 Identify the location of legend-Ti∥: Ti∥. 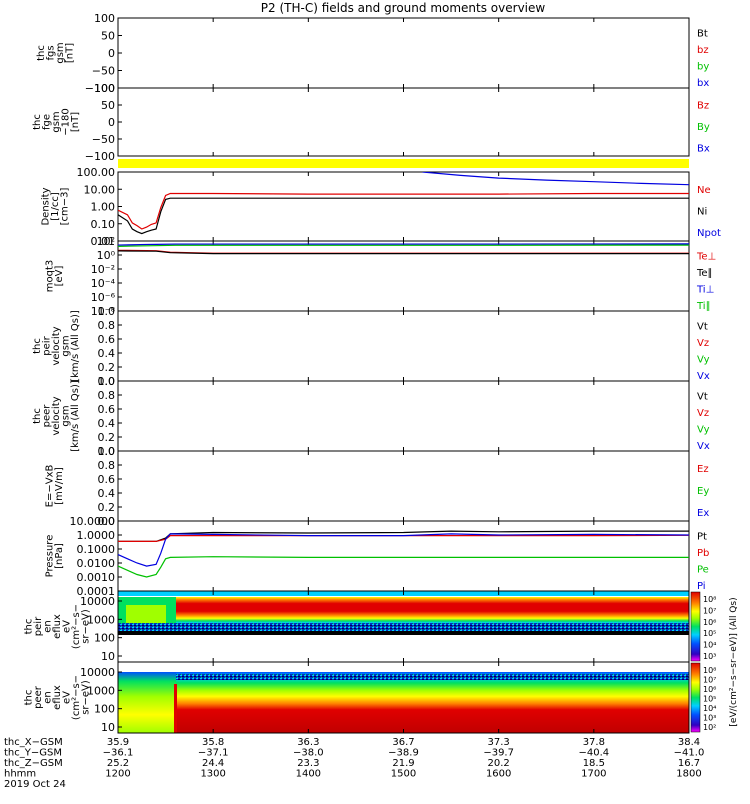
(703, 306).